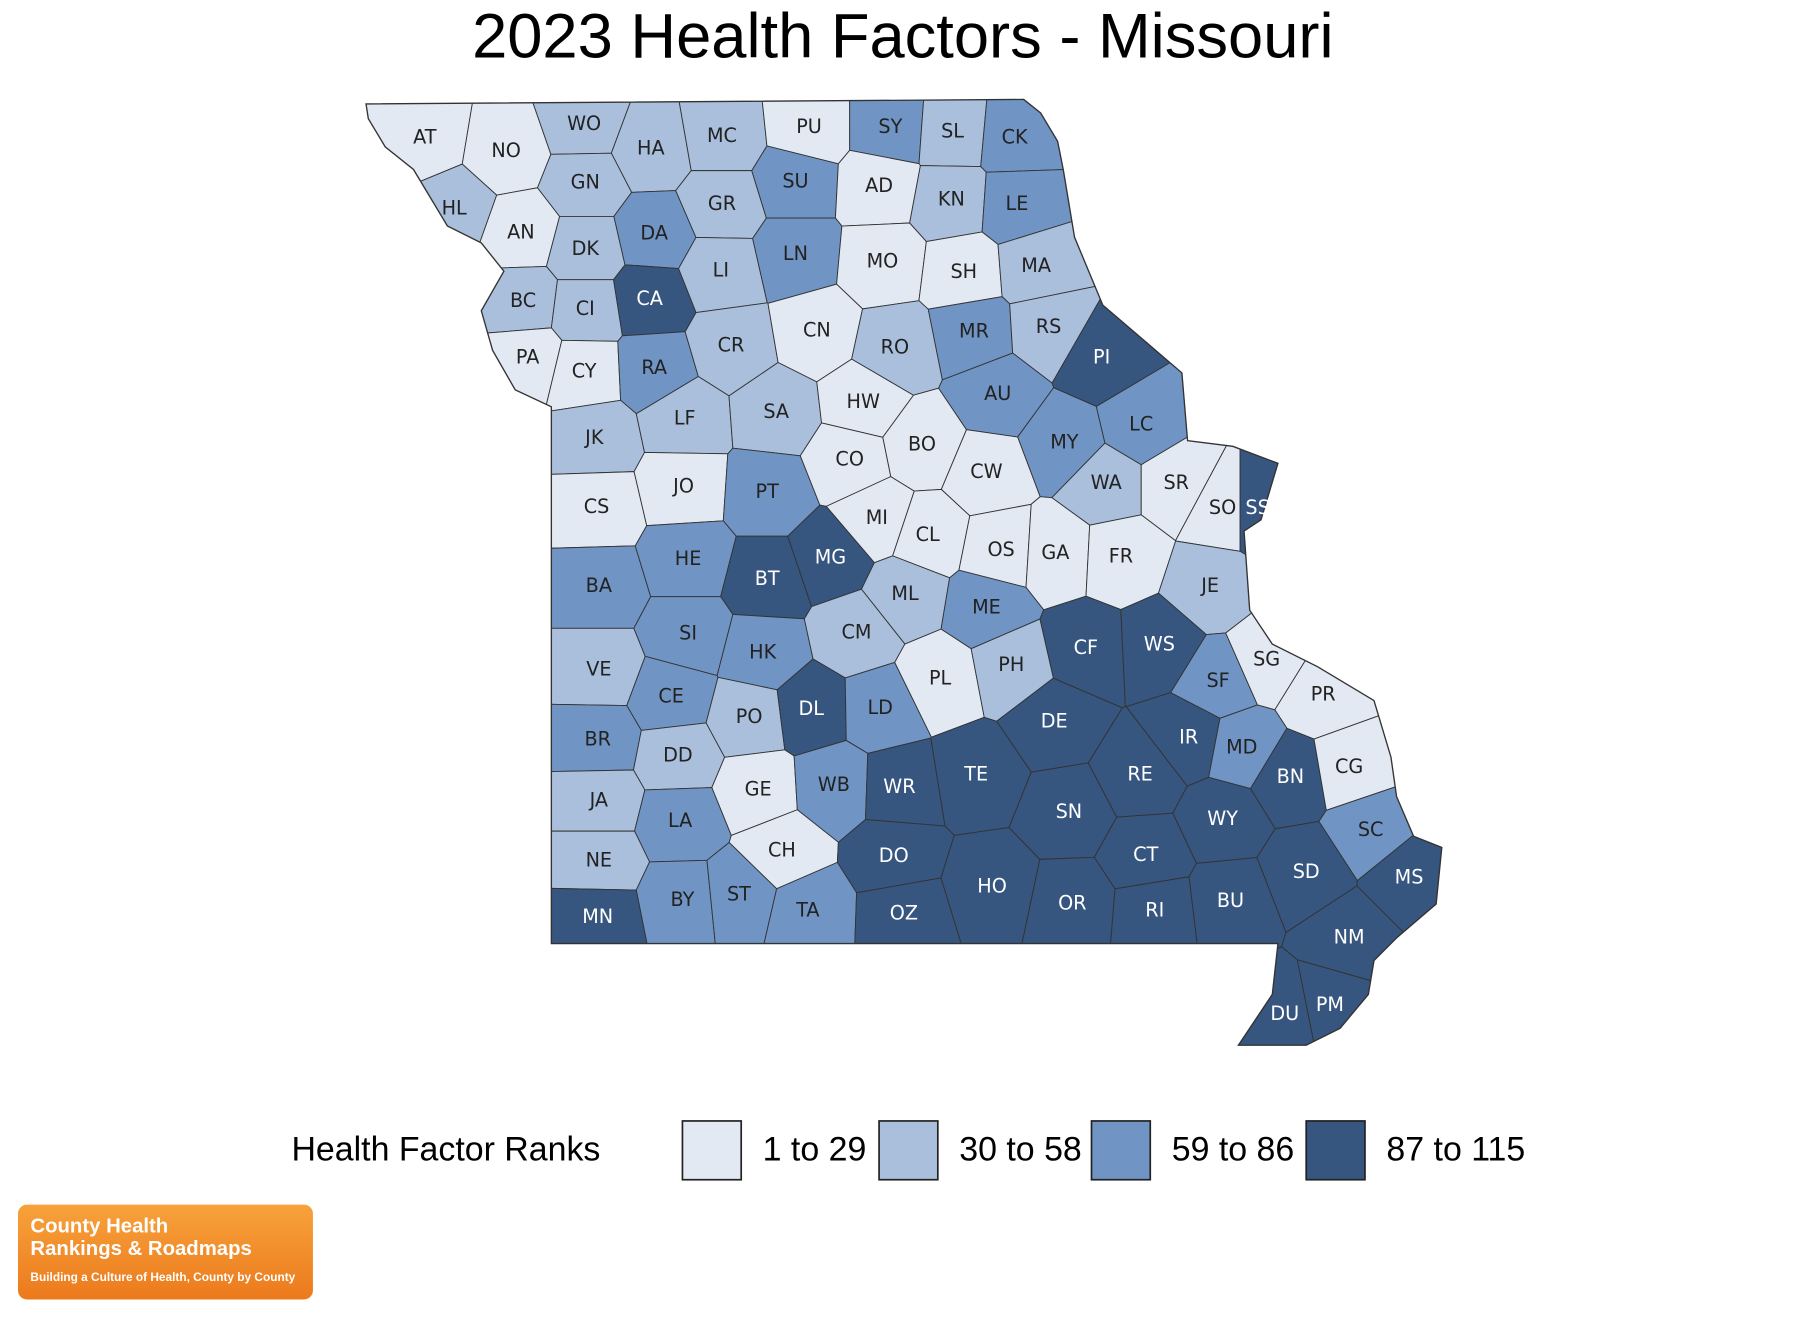 Image resolution: width=1800 pixels, height=1324 pixels. What do you see at coordinates (1072, 903) in the screenshot?
I see `county-label: OR` at bounding box center [1072, 903].